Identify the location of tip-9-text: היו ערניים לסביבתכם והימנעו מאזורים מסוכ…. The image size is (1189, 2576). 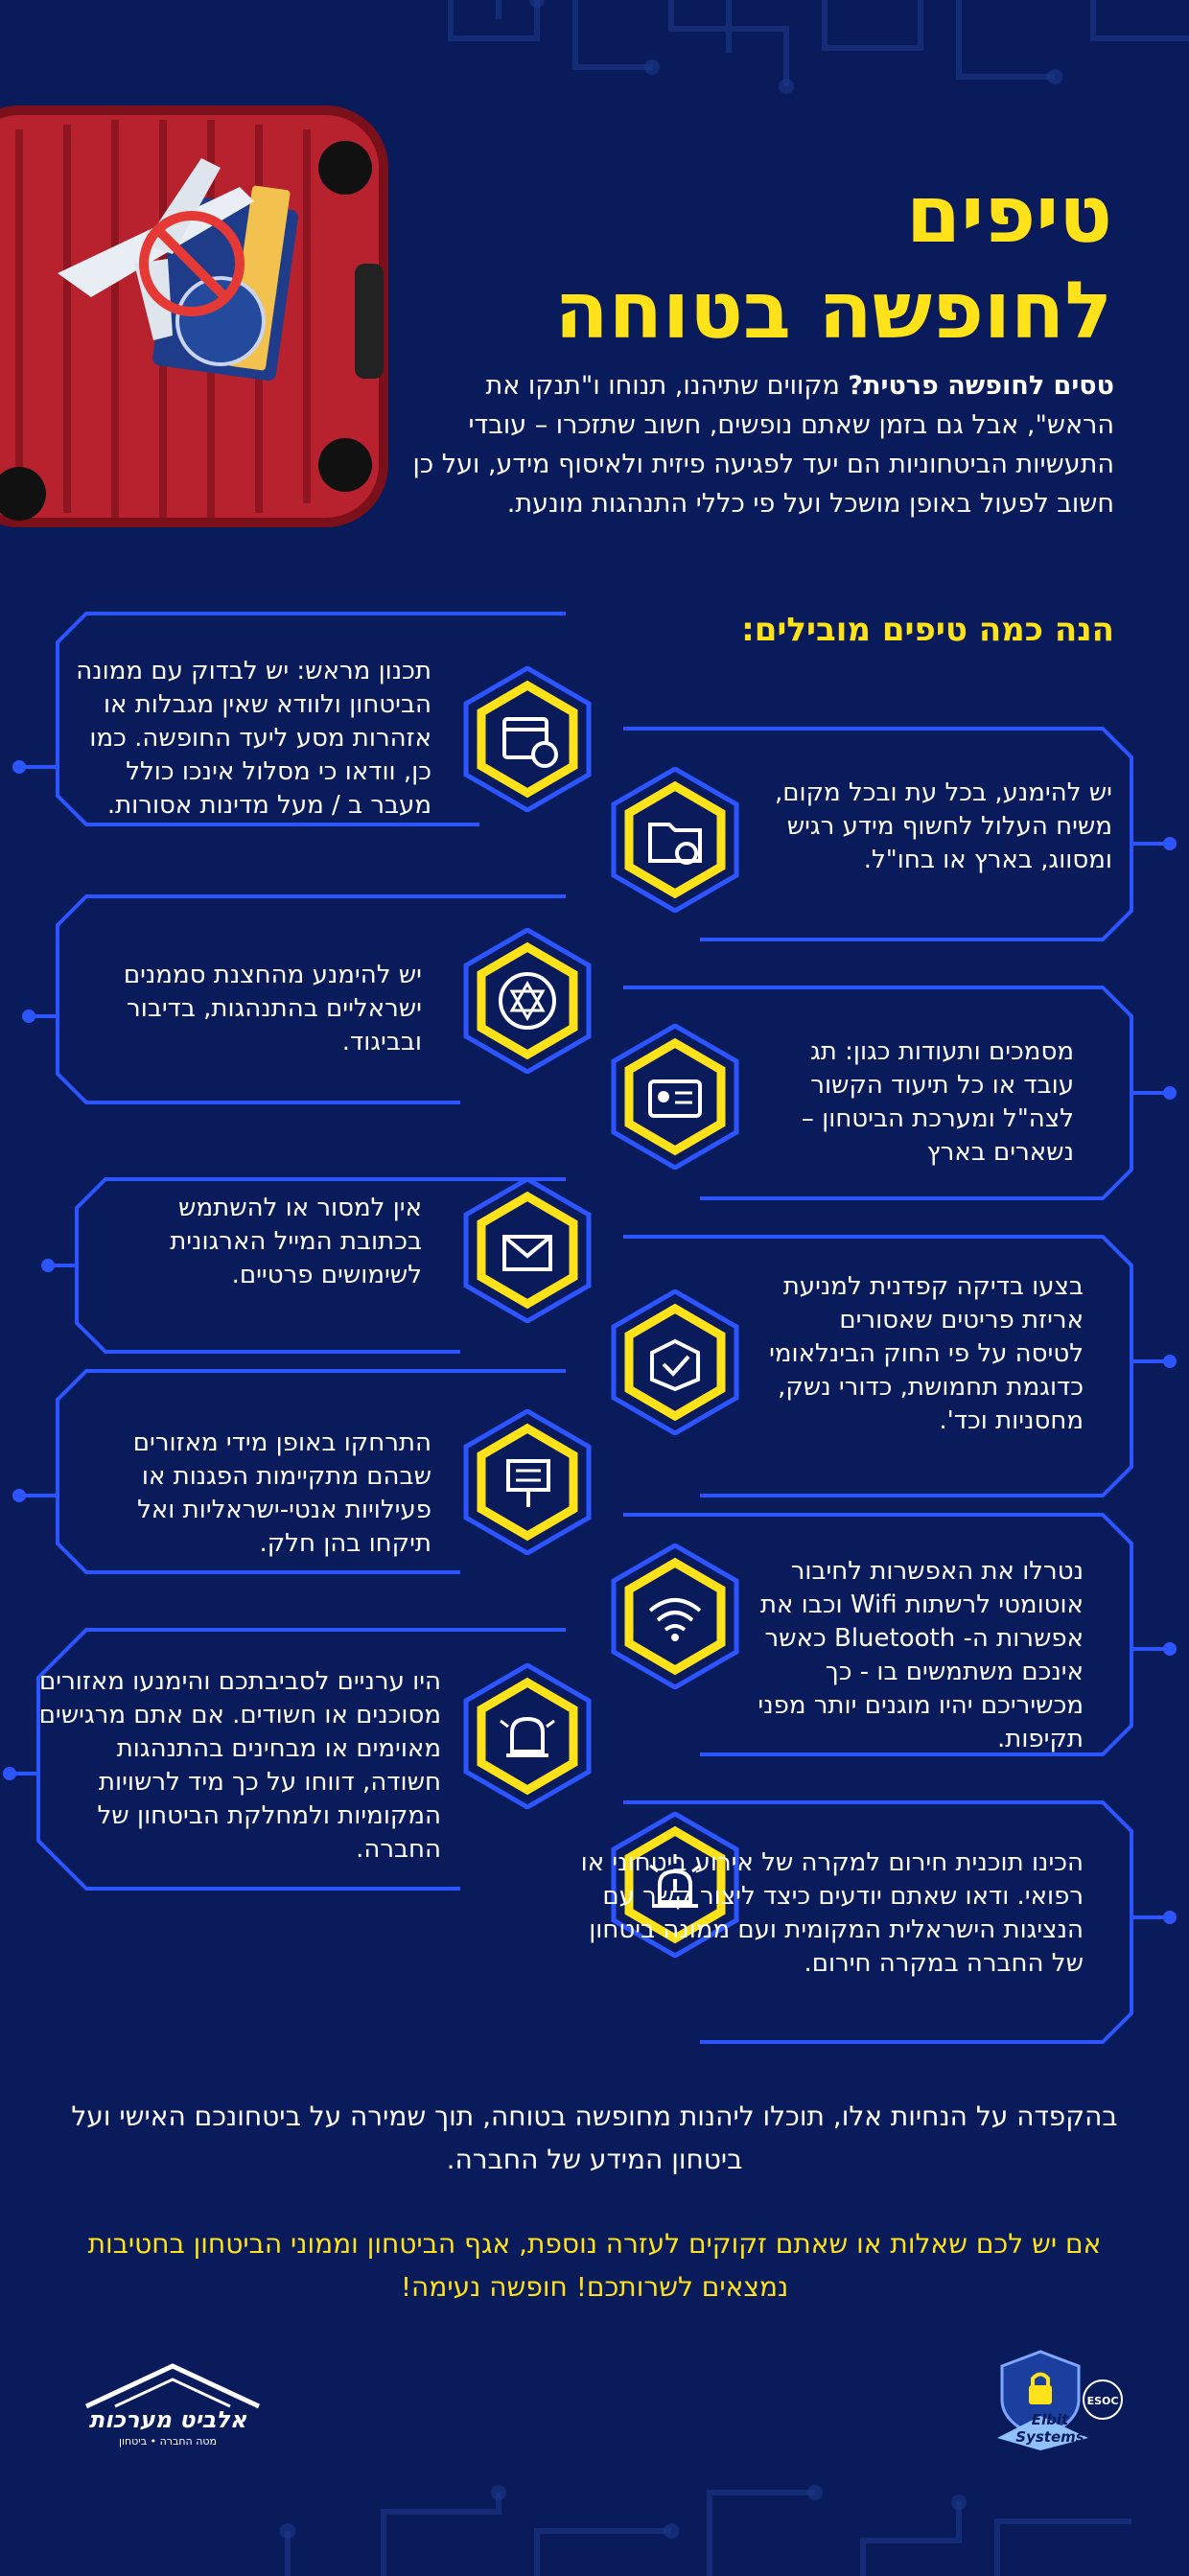
(239, 1765).